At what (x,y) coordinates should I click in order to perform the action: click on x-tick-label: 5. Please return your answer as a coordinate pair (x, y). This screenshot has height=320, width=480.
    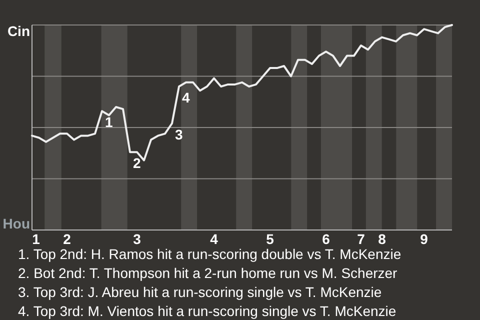
    Looking at the image, I should click on (270, 239).